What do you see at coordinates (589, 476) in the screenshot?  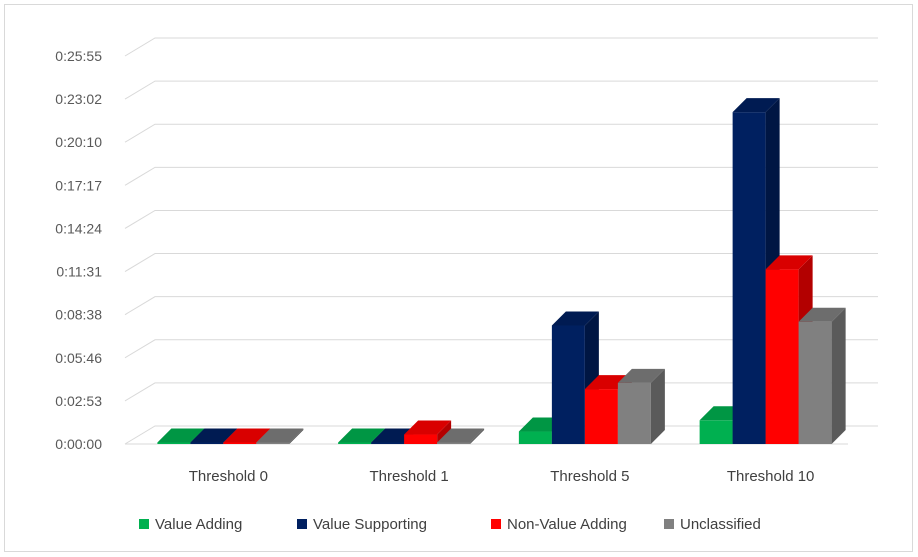 I see `x-category-label: Threshold 5` at bounding box center [589, 476].